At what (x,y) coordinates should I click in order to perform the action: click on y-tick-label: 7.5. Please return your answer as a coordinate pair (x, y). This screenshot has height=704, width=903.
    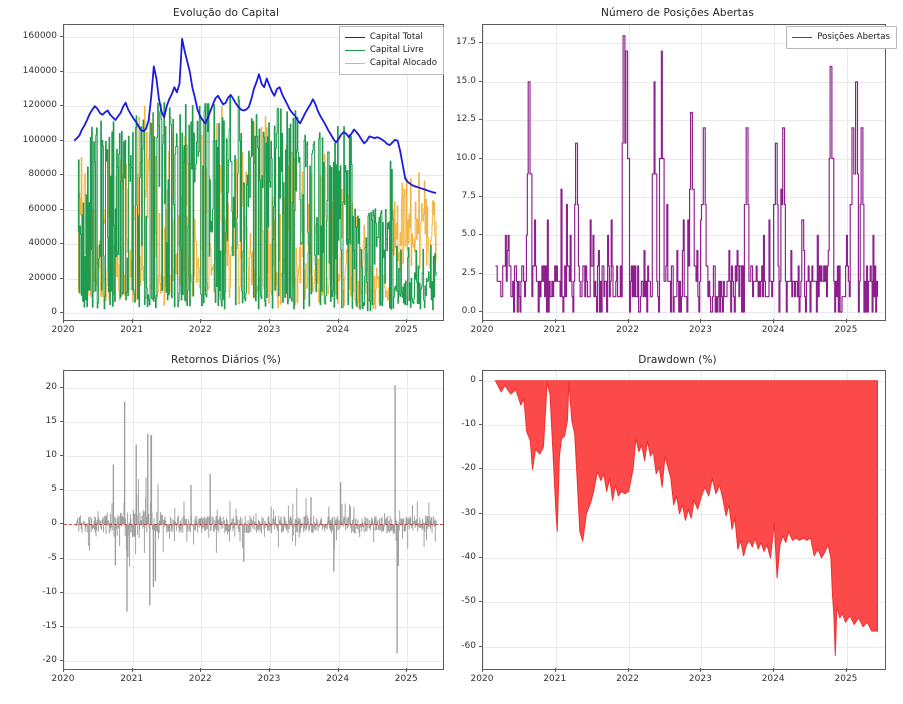
    Looking at the image, I should click on (468, 195).